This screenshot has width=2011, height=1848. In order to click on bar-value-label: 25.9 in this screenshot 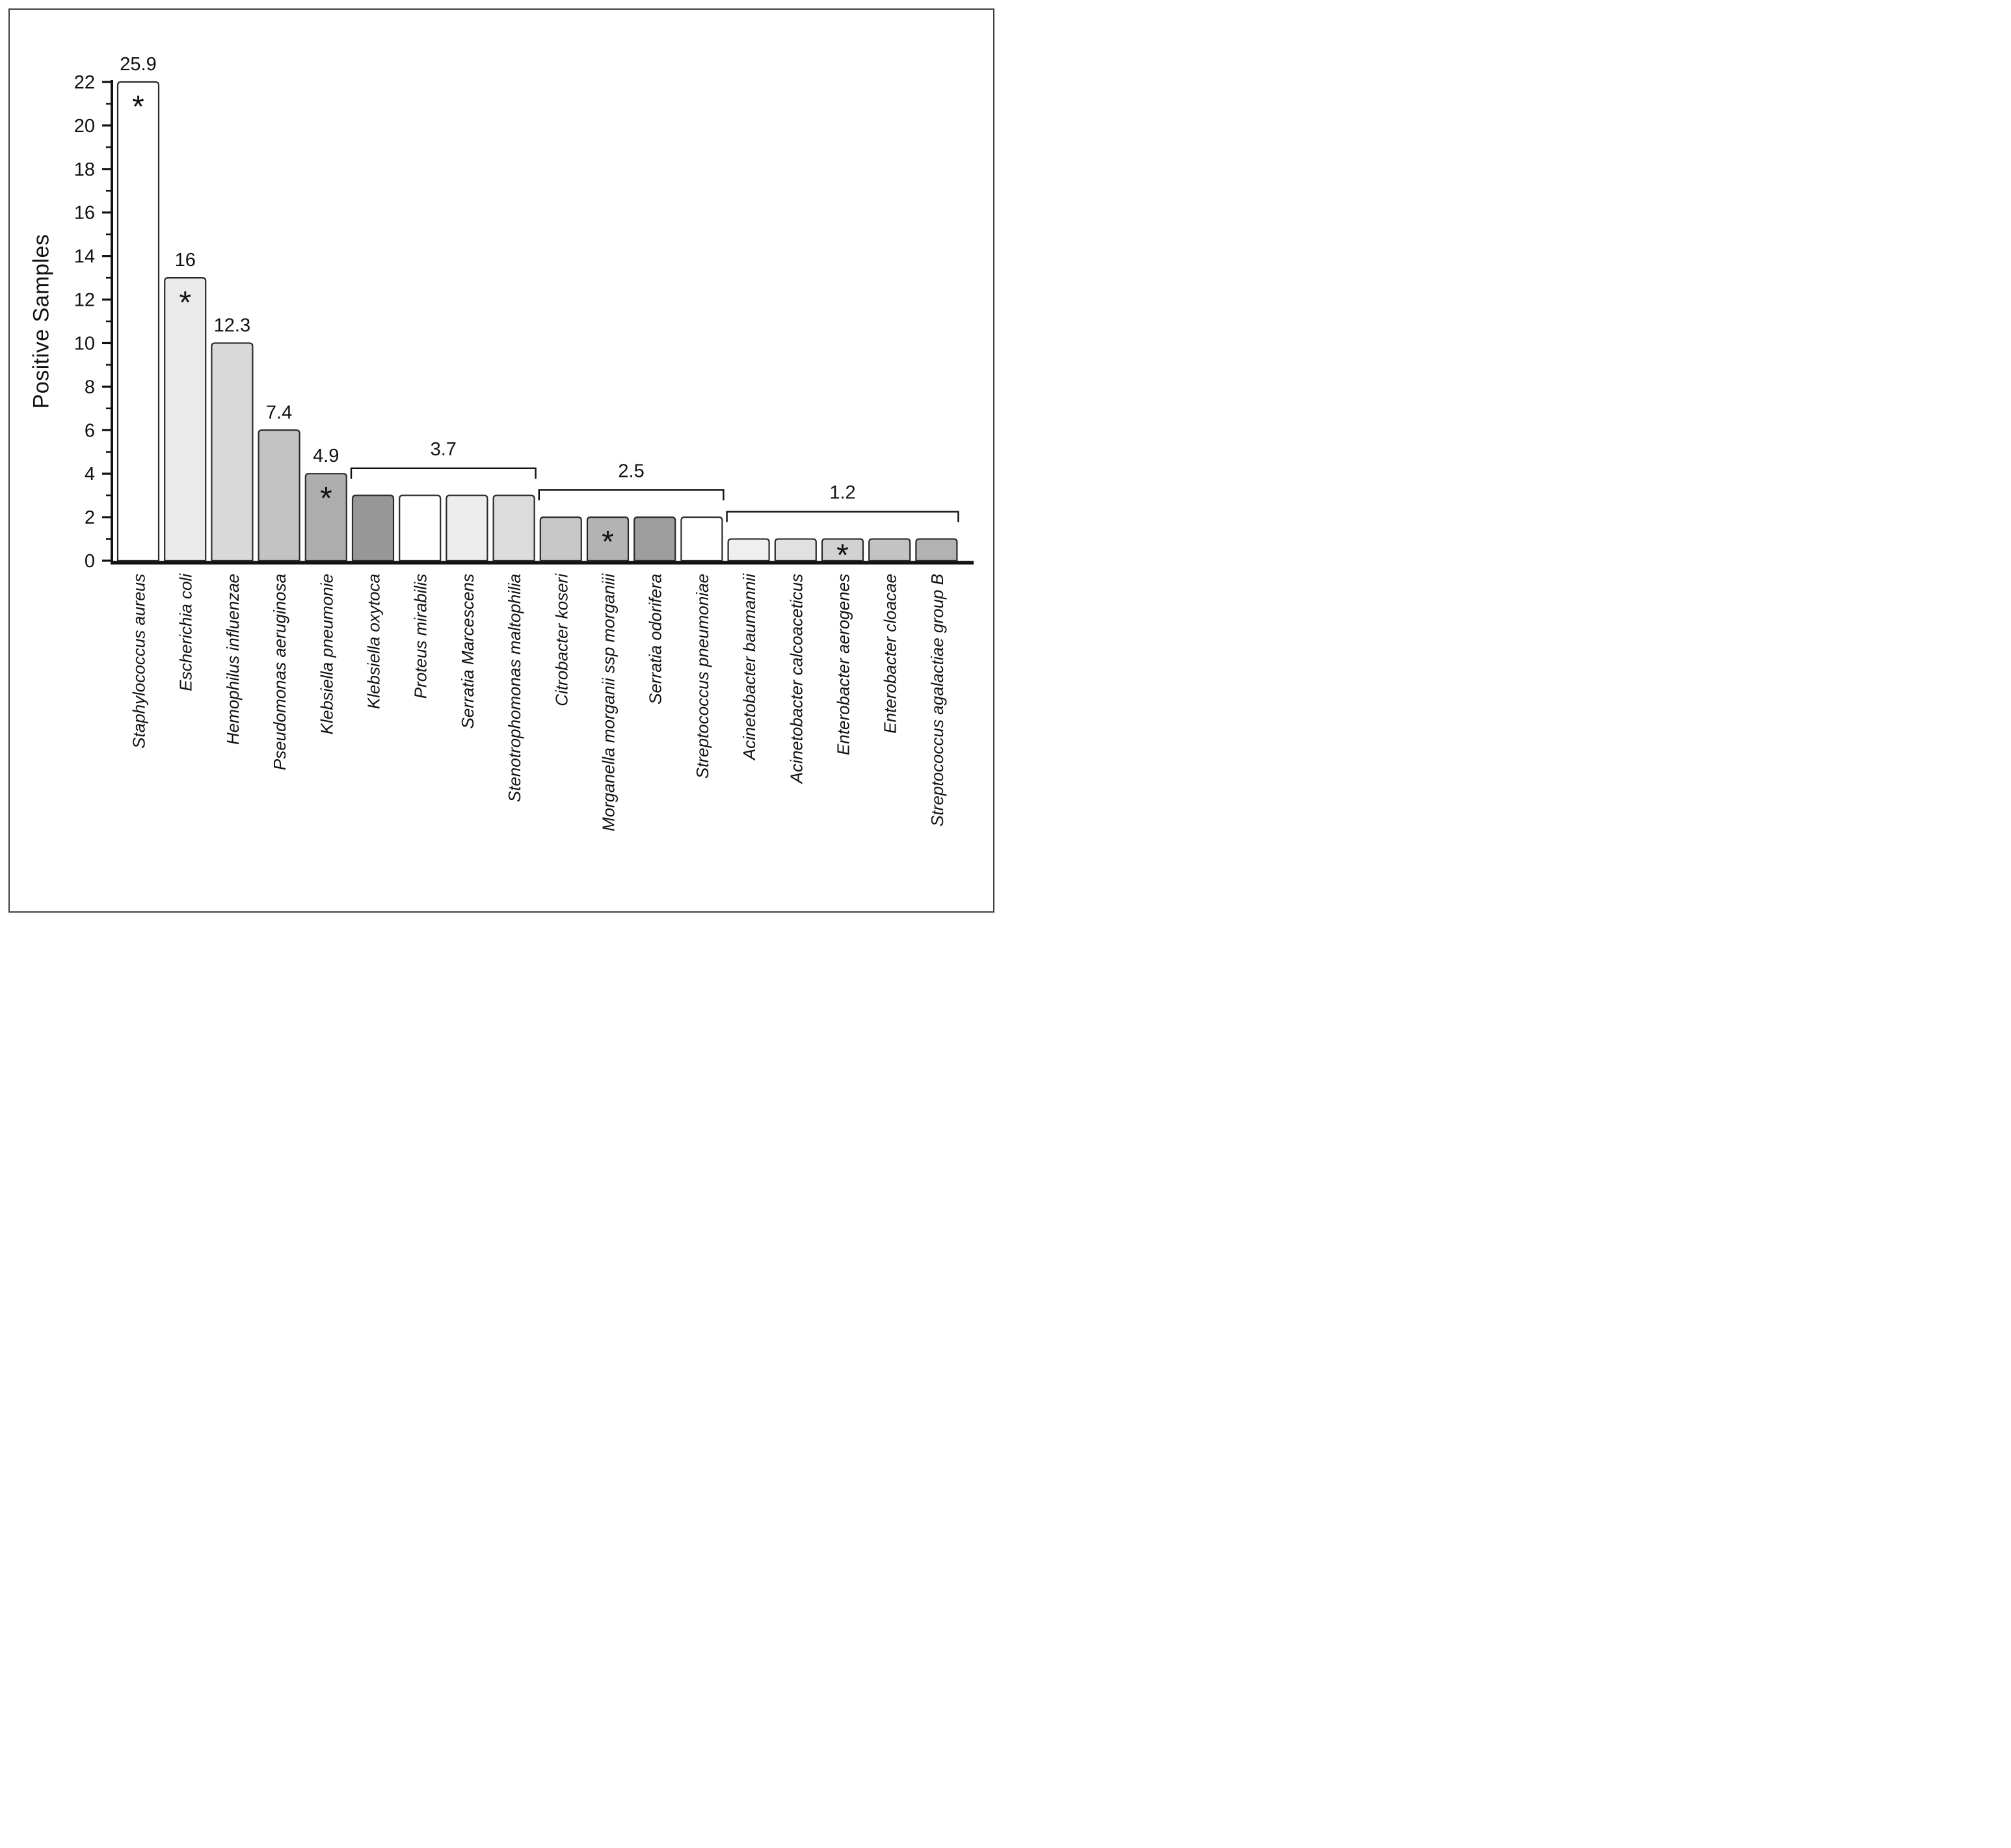, I will do `click(138, 64)`.